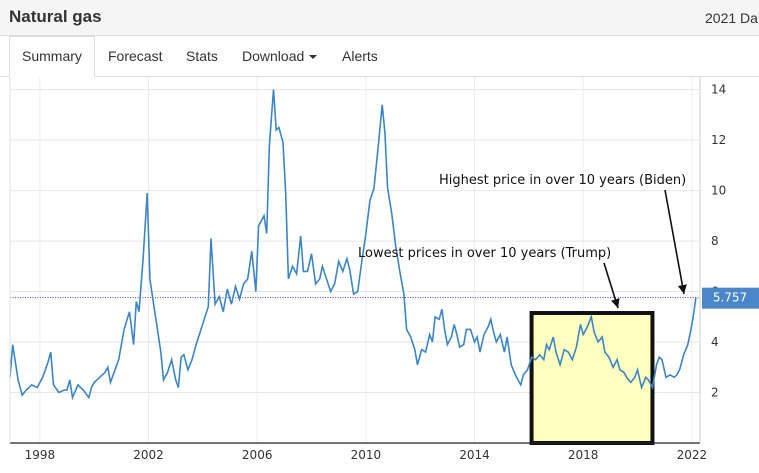 This screenshot has width=759, height=473. I want to click on tab-stats-label: Stats, so click(202, 56).